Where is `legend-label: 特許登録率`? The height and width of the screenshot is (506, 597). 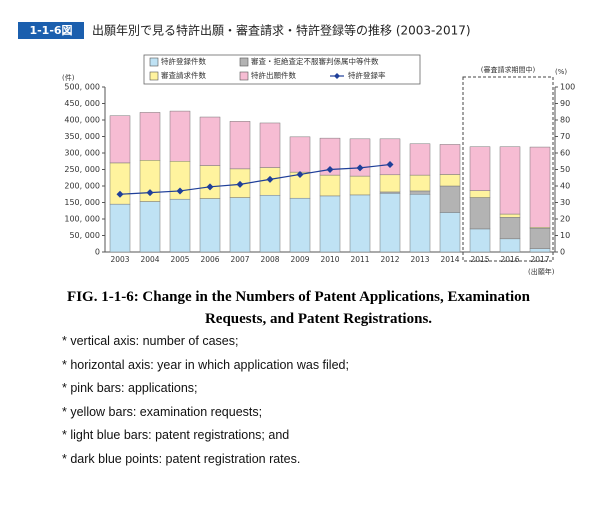
legend-label: 特許登録率 is located at coordinates (367, 75).